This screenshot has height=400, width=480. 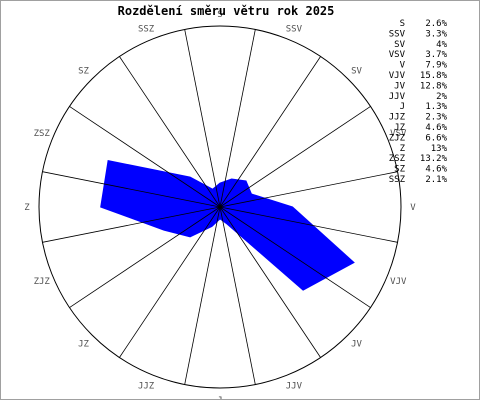 I want to click on direction-label-s: S, so click(x=219, y=15).